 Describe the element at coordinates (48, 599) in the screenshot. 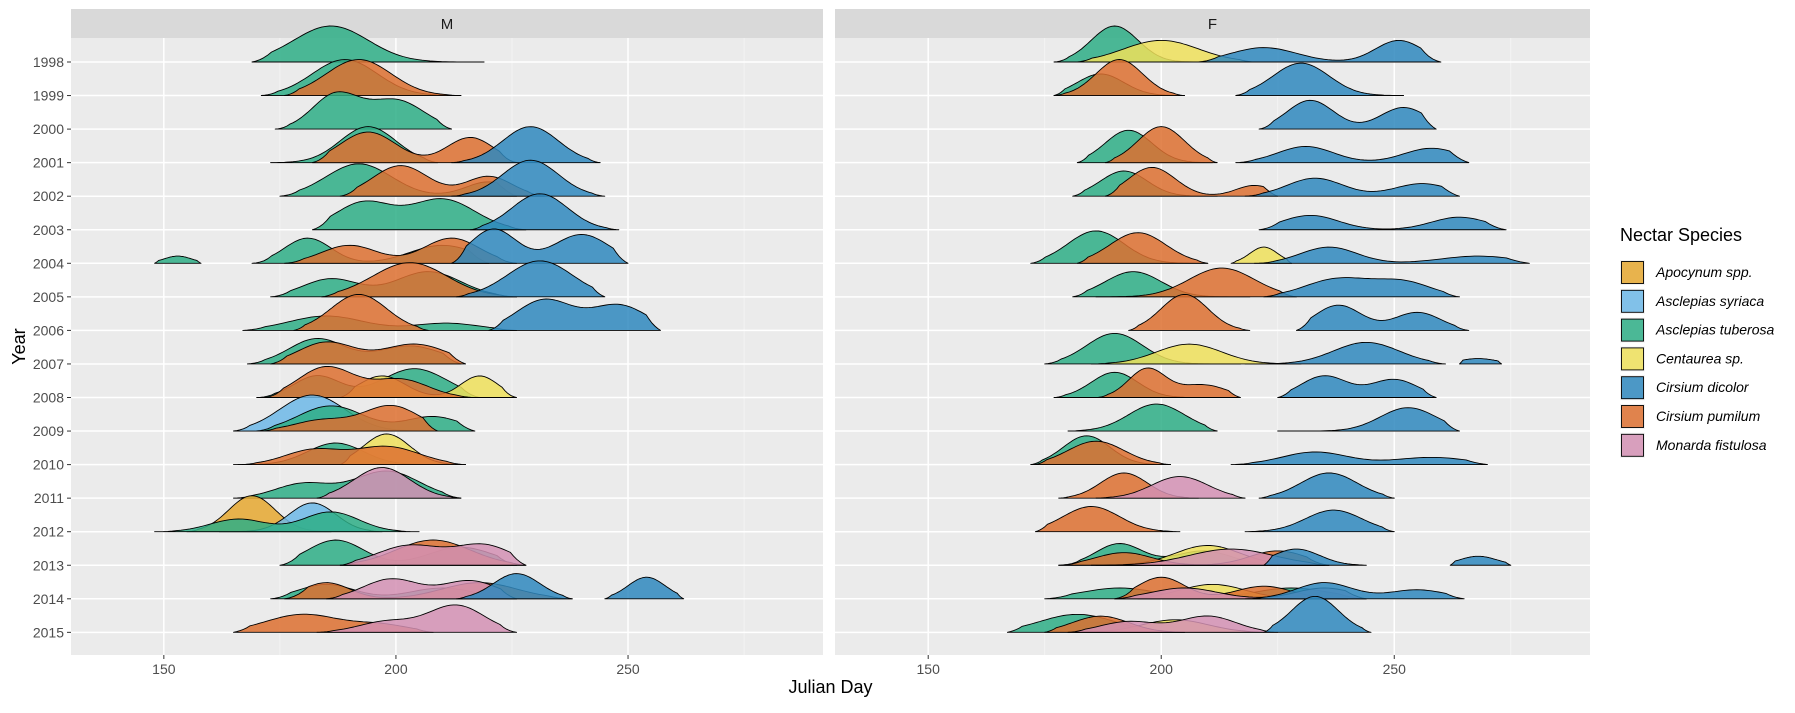

I see `y-tick-label-2014: 2014` at that location.